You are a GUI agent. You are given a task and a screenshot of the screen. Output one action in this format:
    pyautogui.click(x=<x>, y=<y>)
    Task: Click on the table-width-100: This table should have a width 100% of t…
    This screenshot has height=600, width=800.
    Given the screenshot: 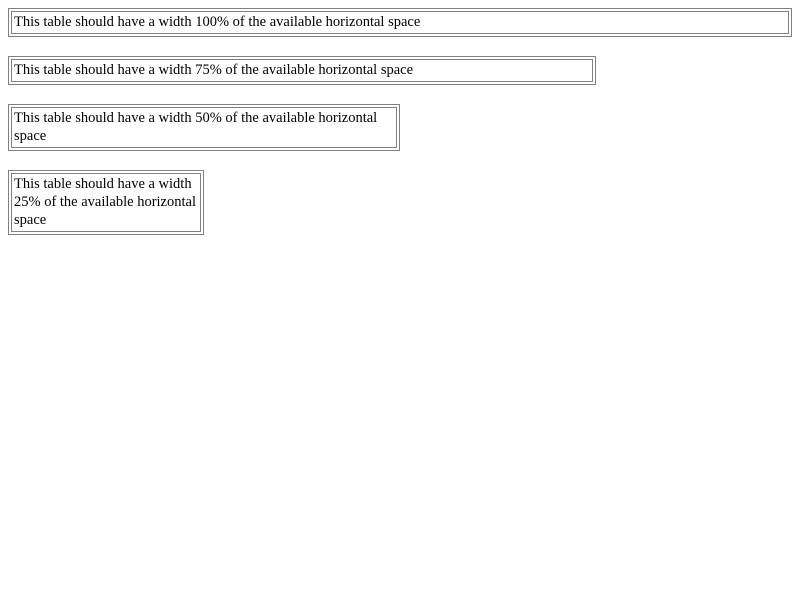 What is the action you would take?
    pyautogui.click(x=400, y=22)
    